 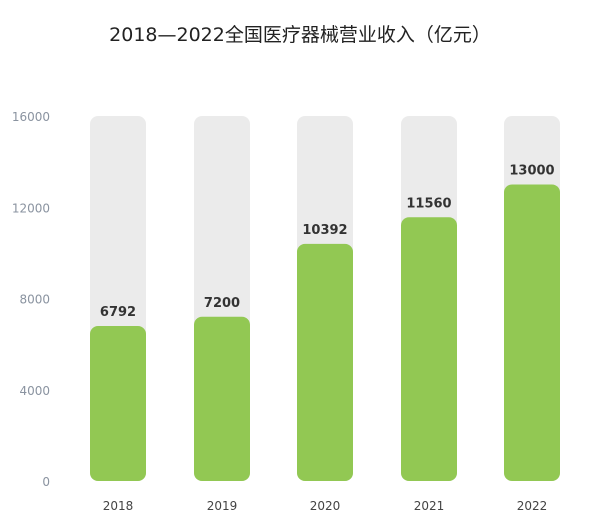 I want to click on x-tick-label: 2018, so click(x=118, y=506).